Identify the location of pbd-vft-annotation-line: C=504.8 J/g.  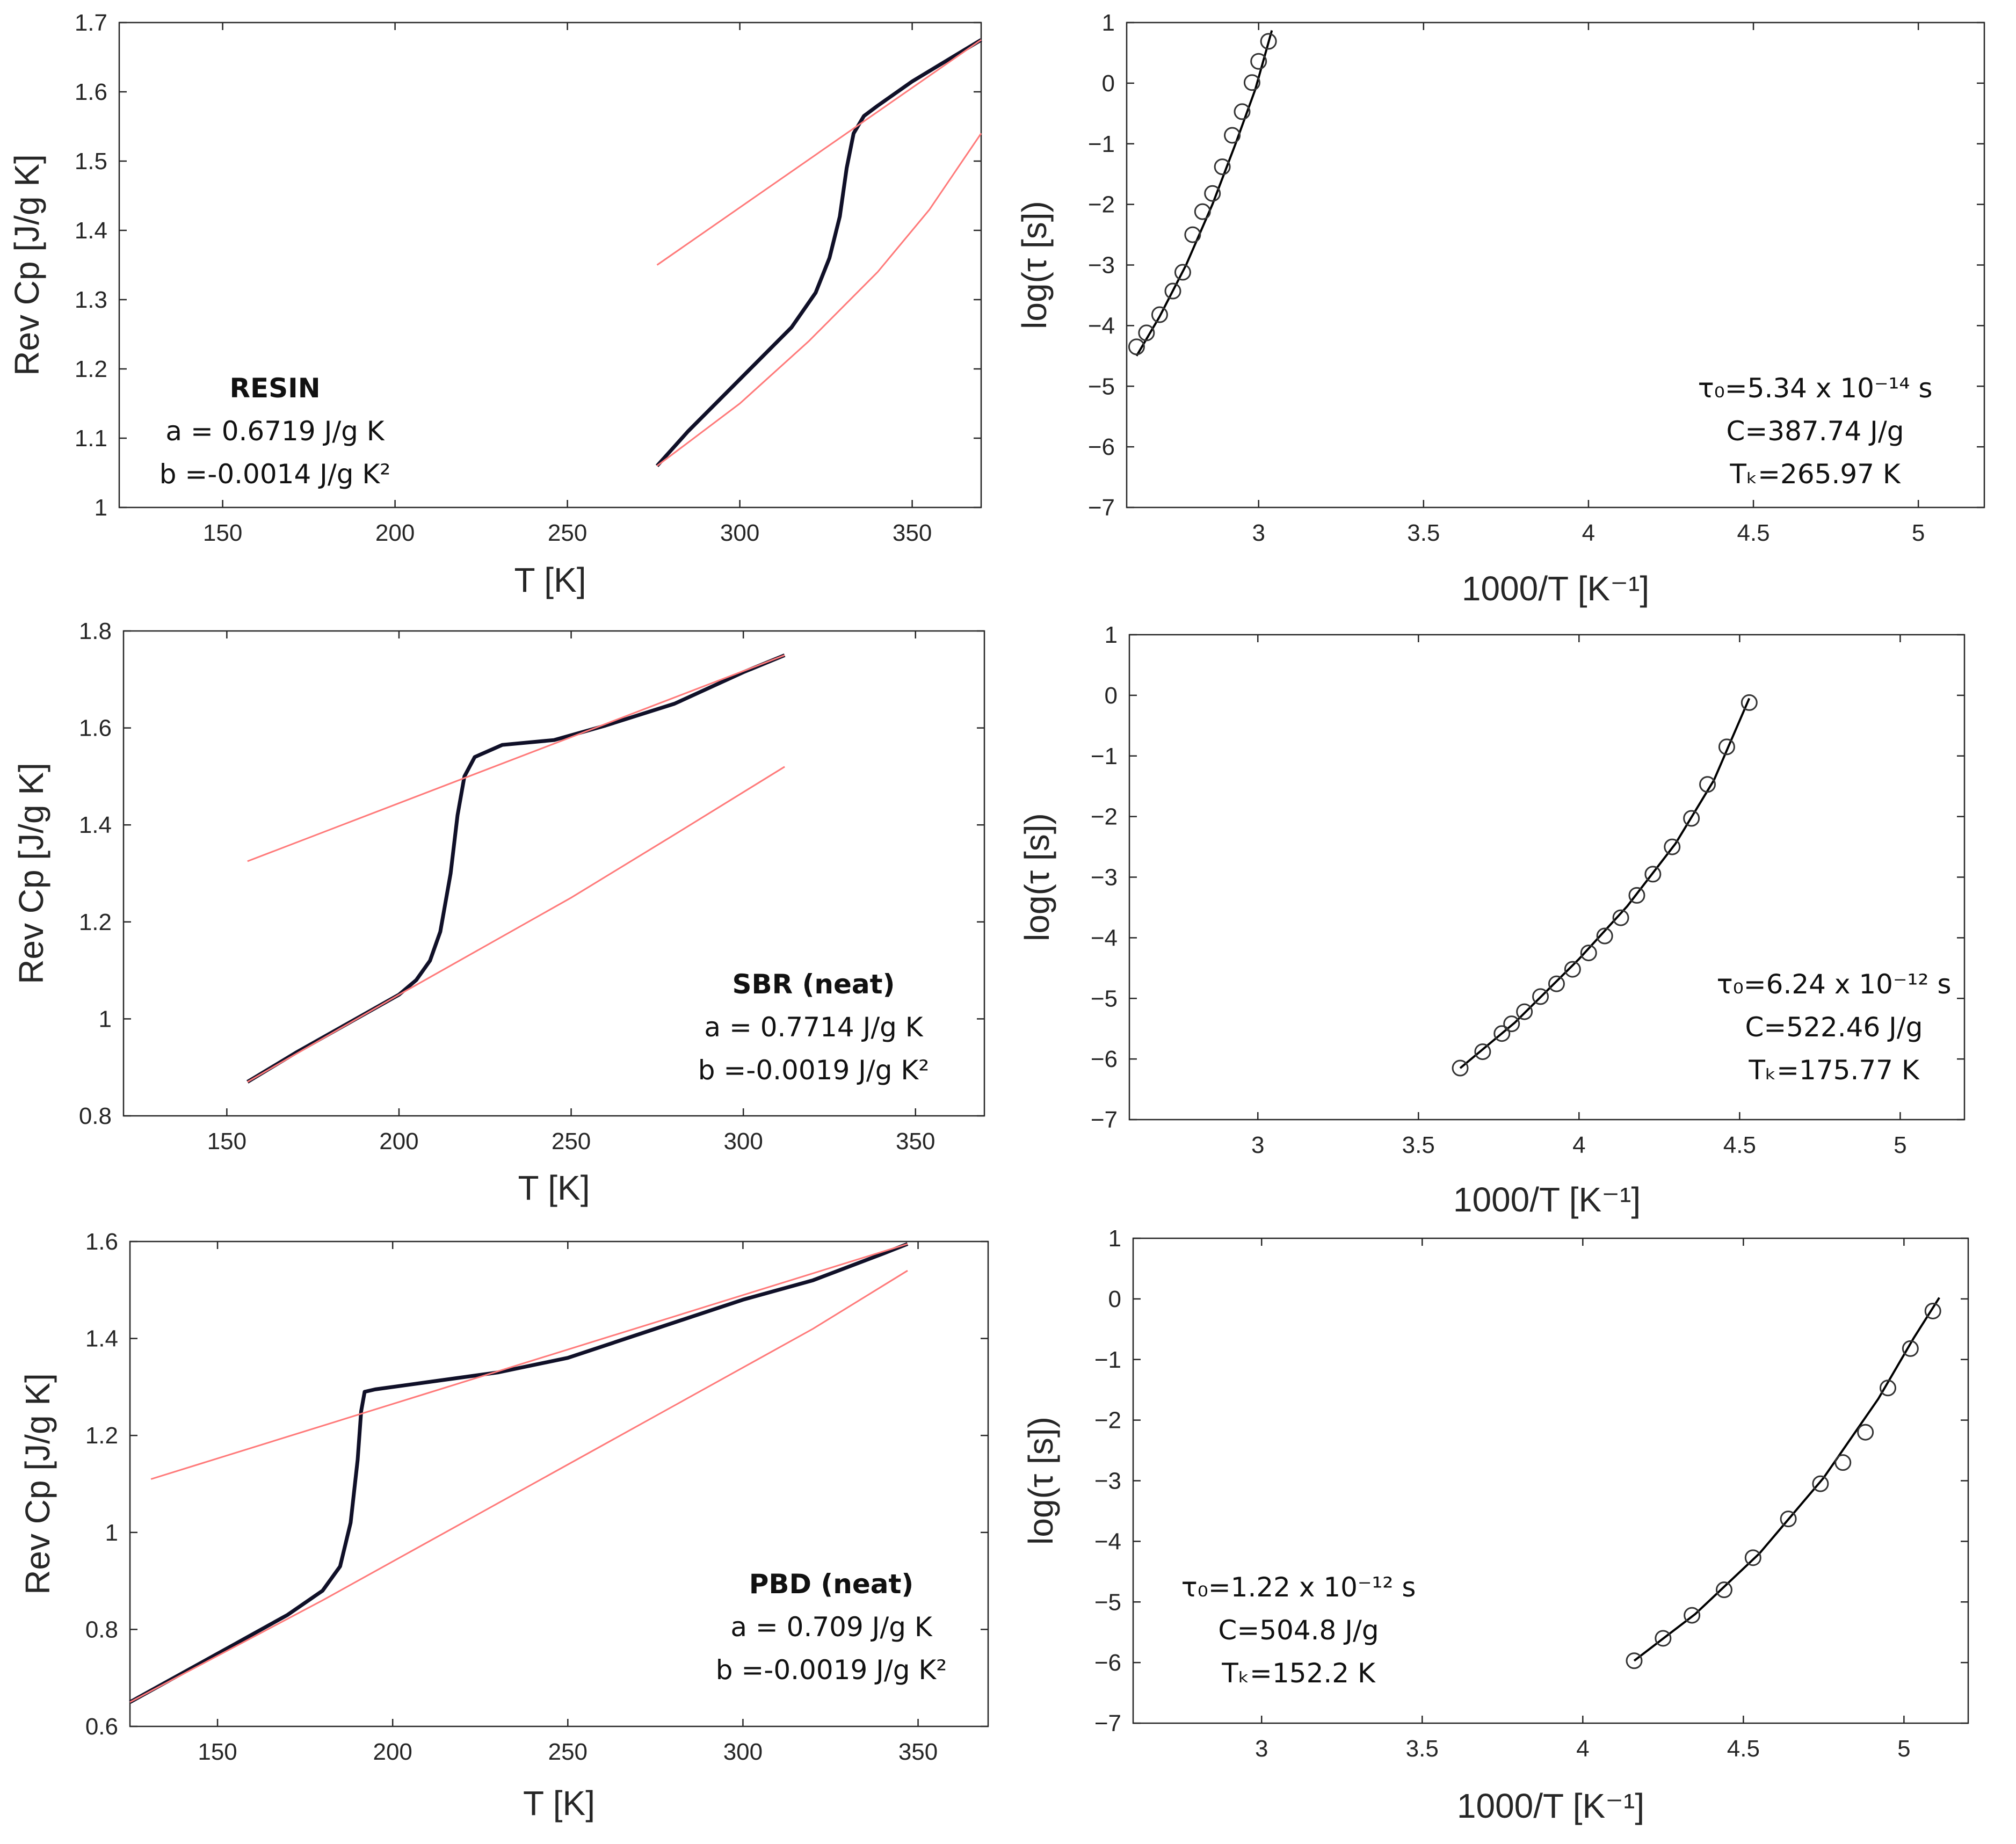
(1298, 1630).